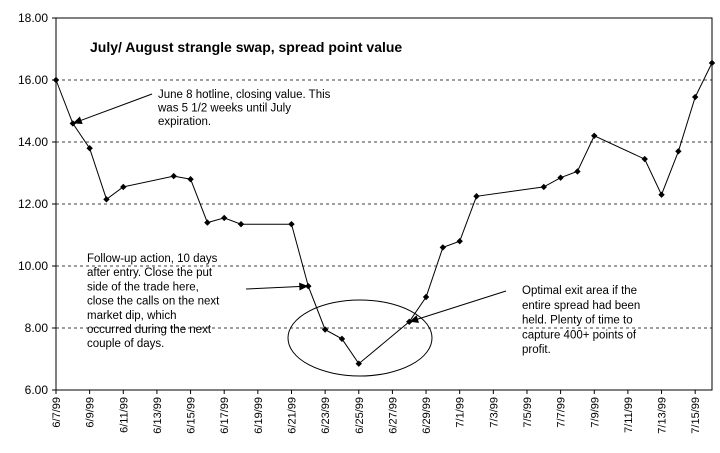 The height and width of the screenshot is (453, 720). Describe the element at coordinates (360, 338) in the screenshot. I see `highlight-ellipse` at that location.